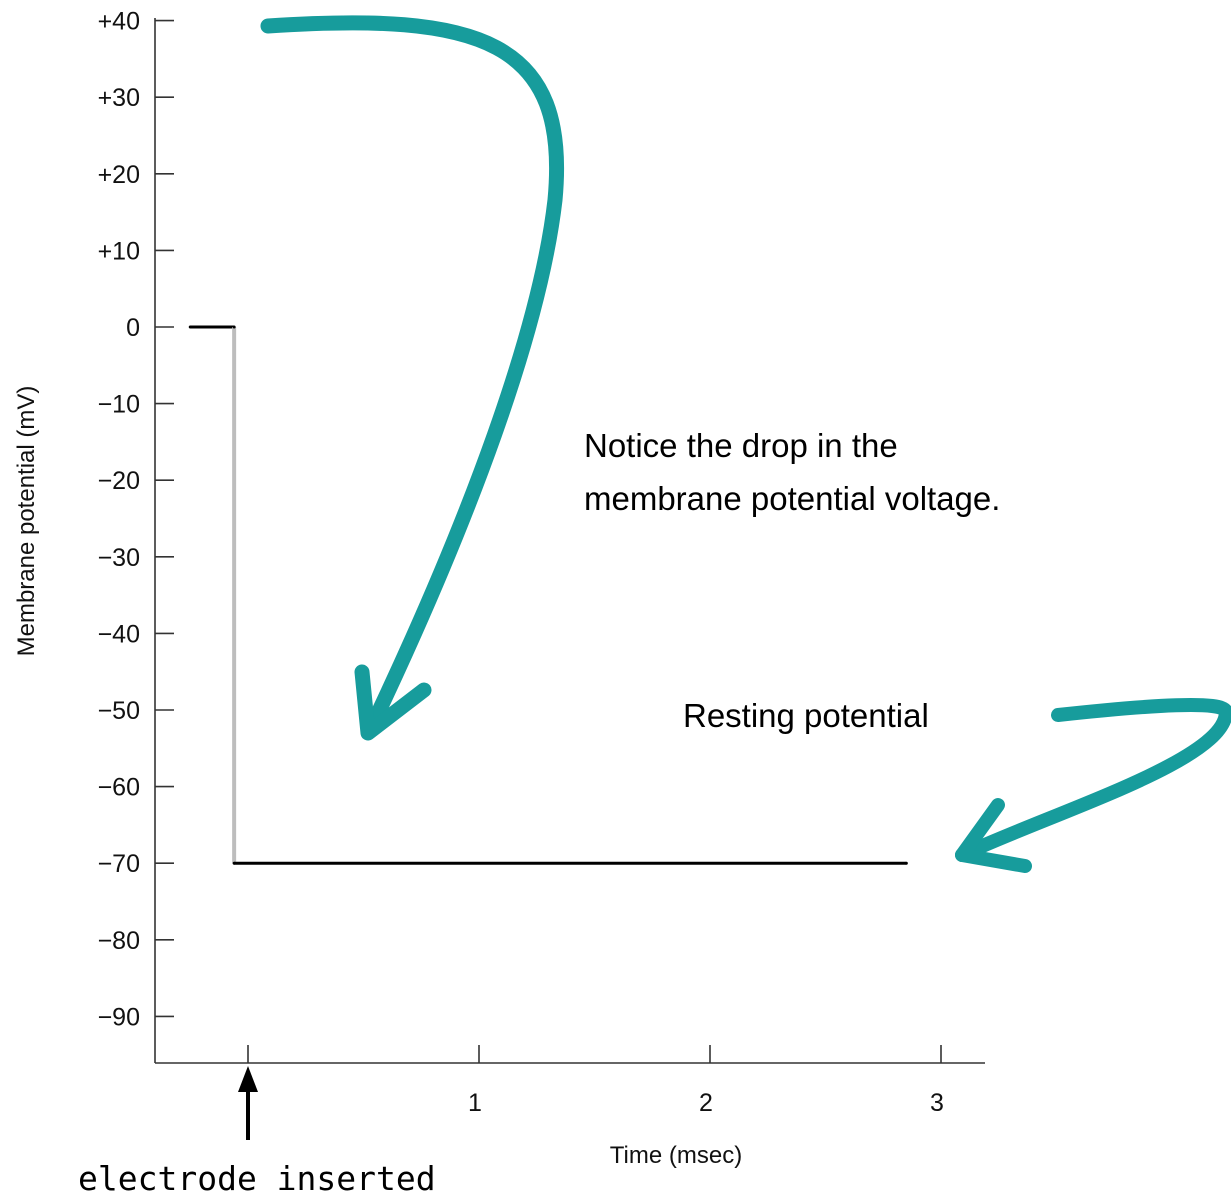  What do you see at coordinates (119, 251) in the screenshot?
I see `y-tick-label: +10` at bounding box center [119, 251].